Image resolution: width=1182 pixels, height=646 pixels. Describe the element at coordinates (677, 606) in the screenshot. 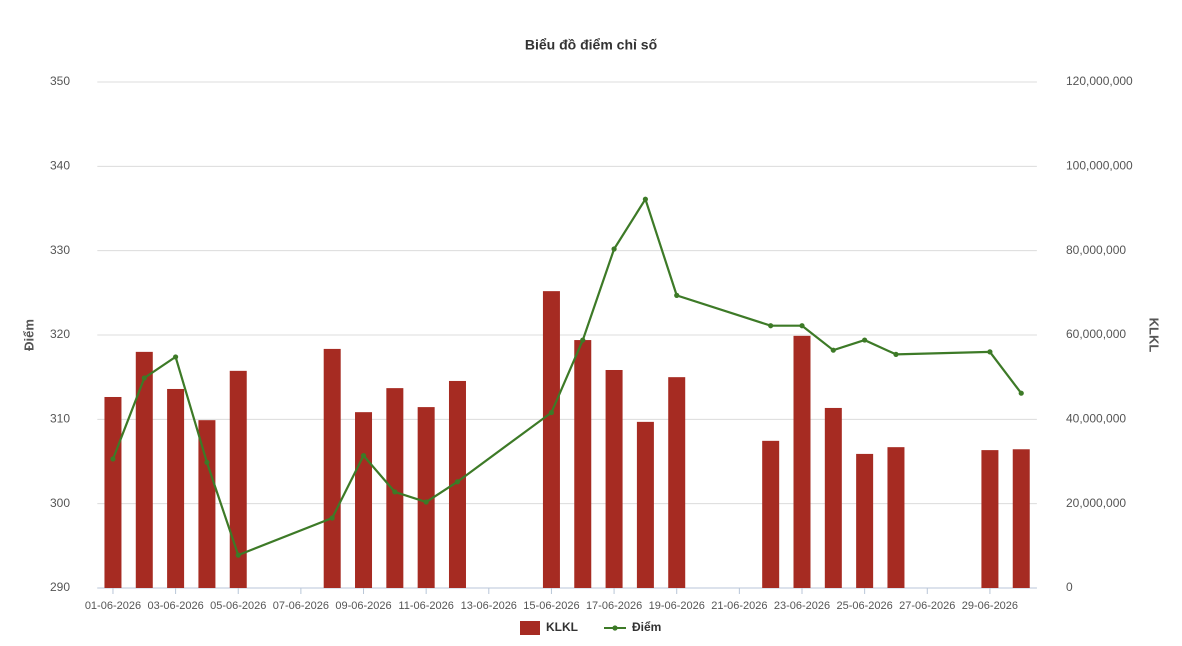

I see `x-tick-label: 19-06-2026` at that location.